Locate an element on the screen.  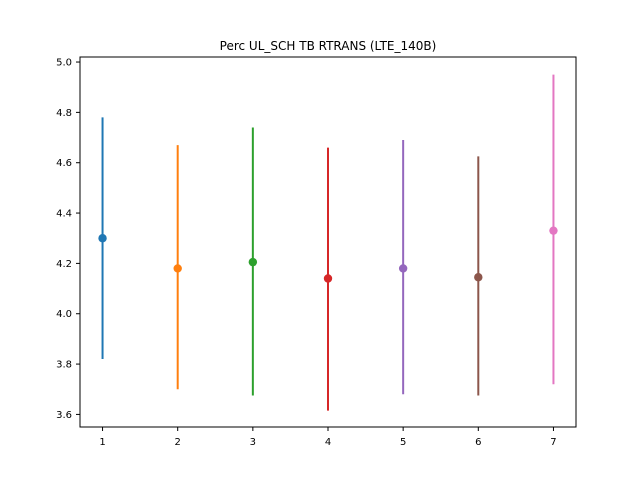
x-tick-label: 7 is located at coordinates (553, 442).